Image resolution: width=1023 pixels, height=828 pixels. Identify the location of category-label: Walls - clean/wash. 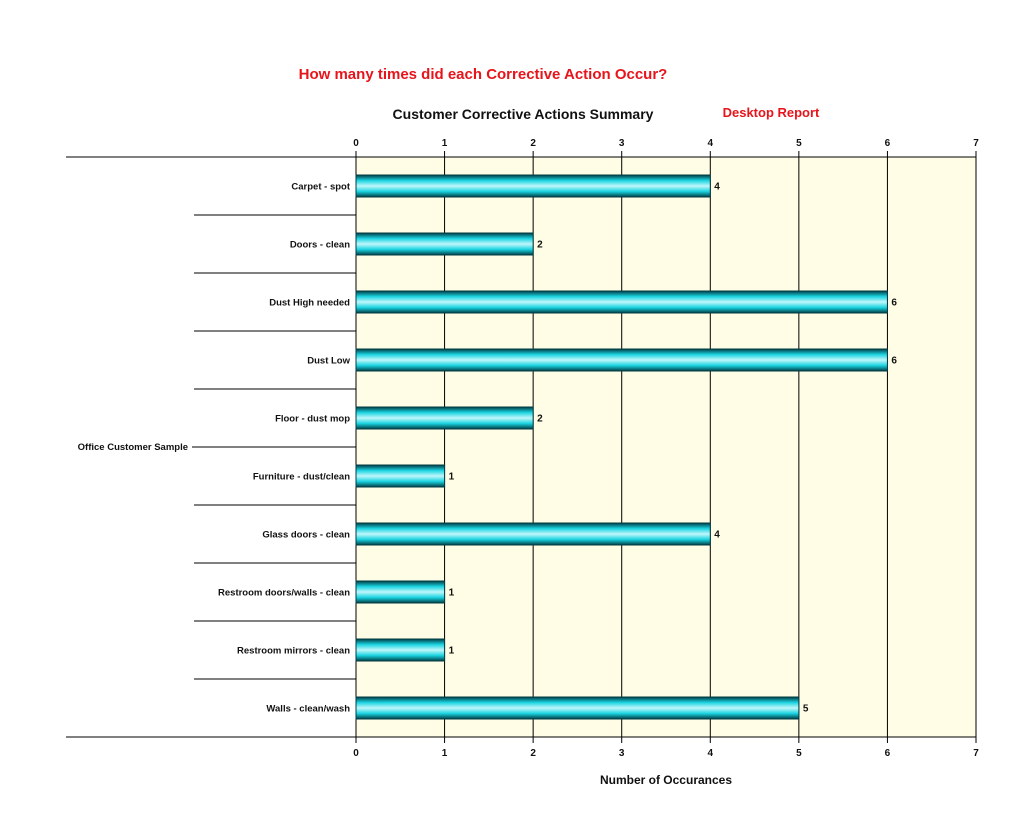
(308, 709).